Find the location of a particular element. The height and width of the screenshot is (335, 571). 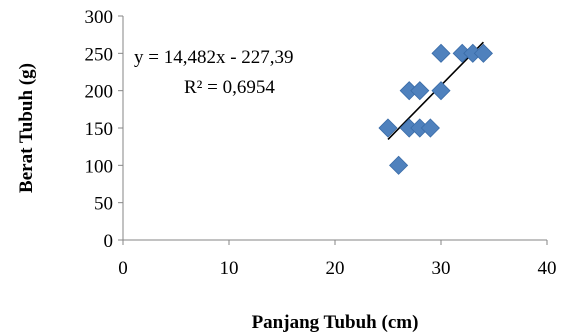

r-squared-label: R² = 0,6954 is located at coordinates (229, 87).